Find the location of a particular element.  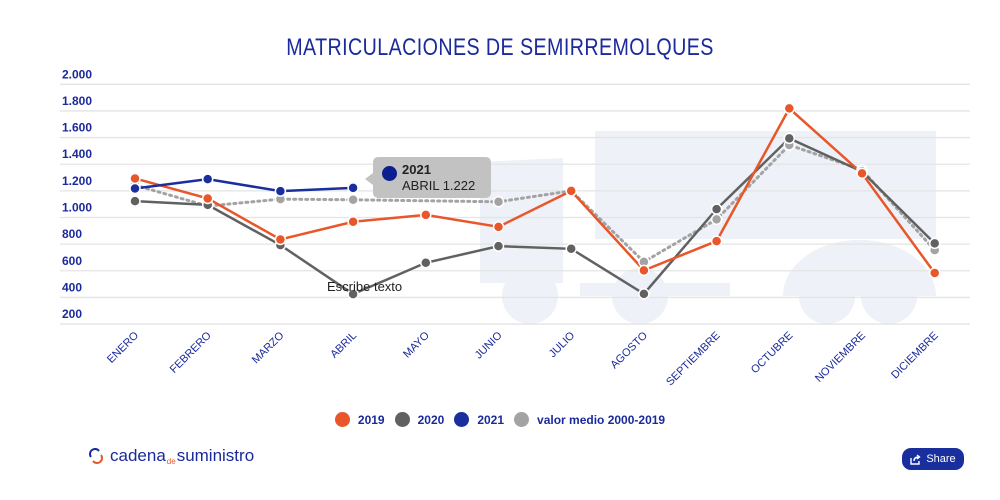

tooltip-value: ABRIL 1.222 is located at coordinates (439, 185).